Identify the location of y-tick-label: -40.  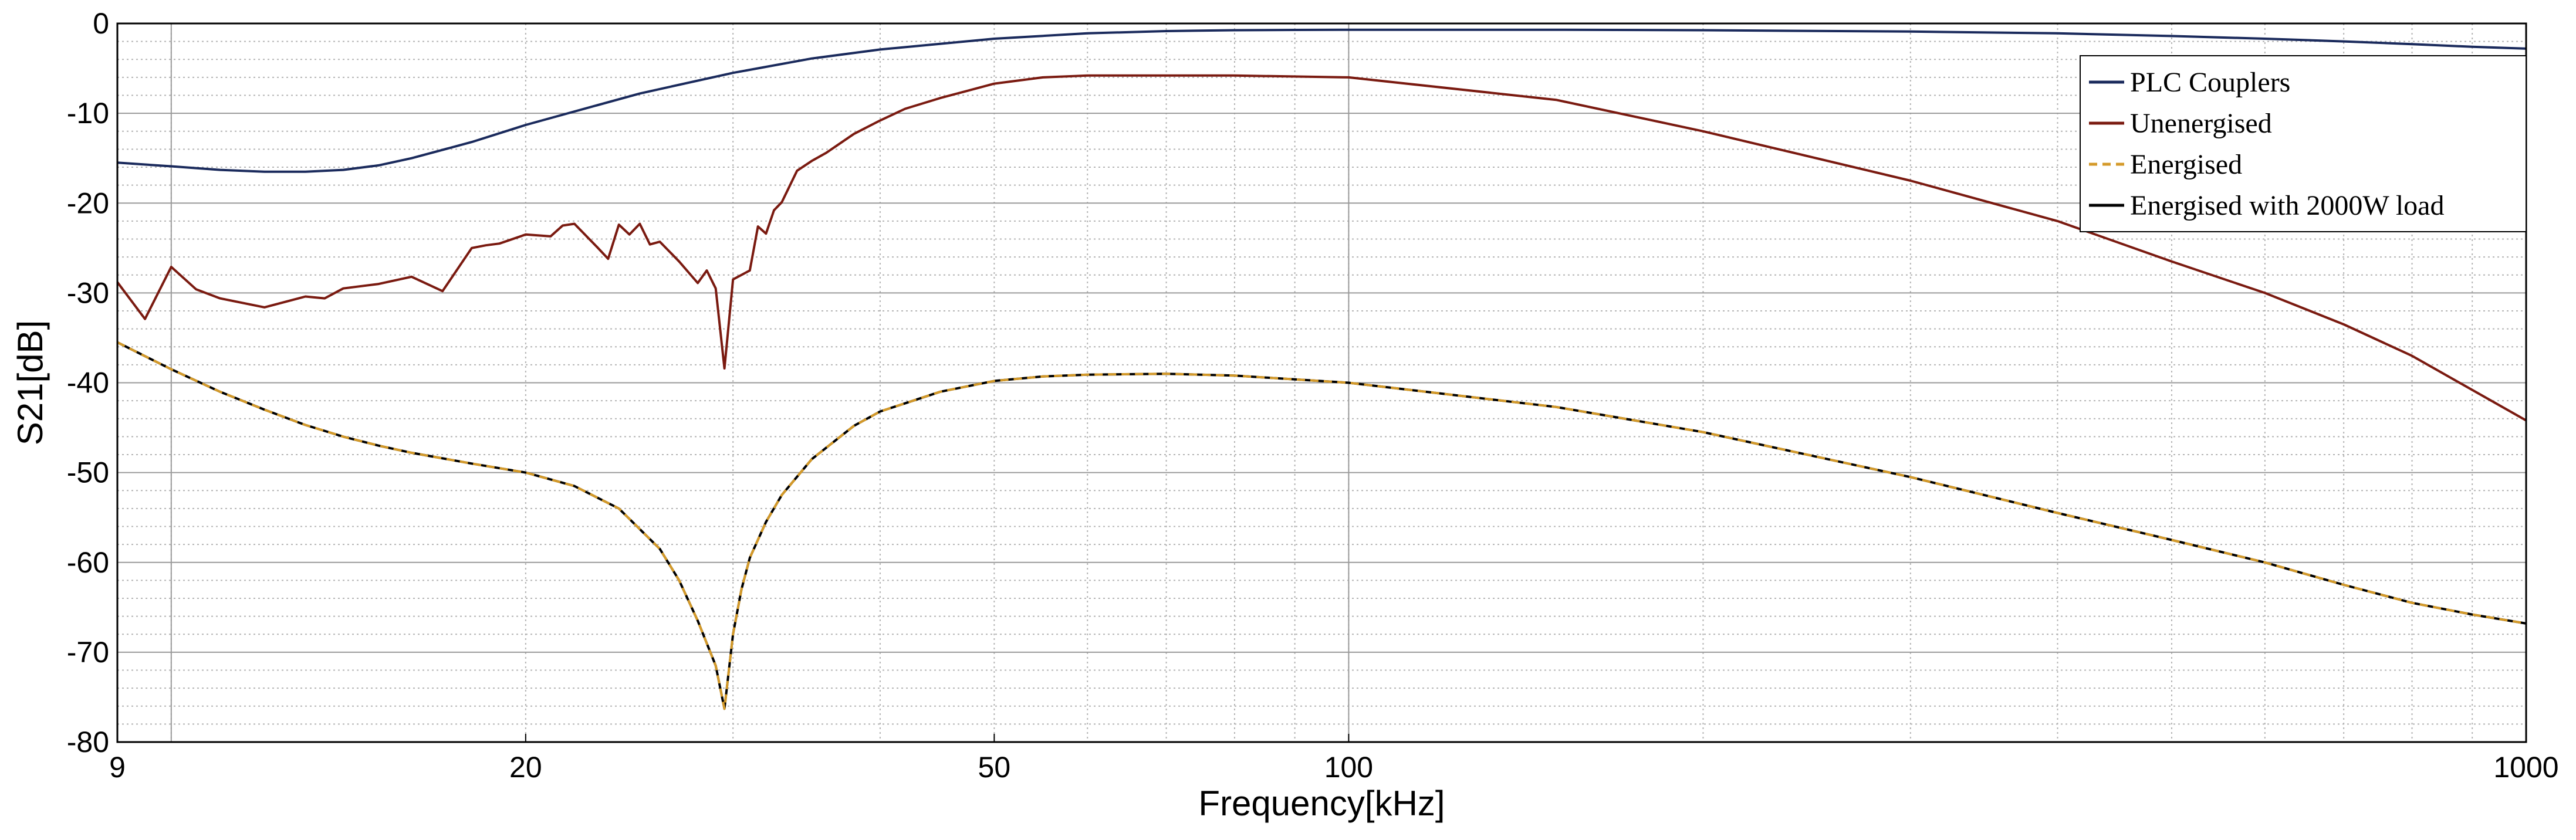
(88, 383).